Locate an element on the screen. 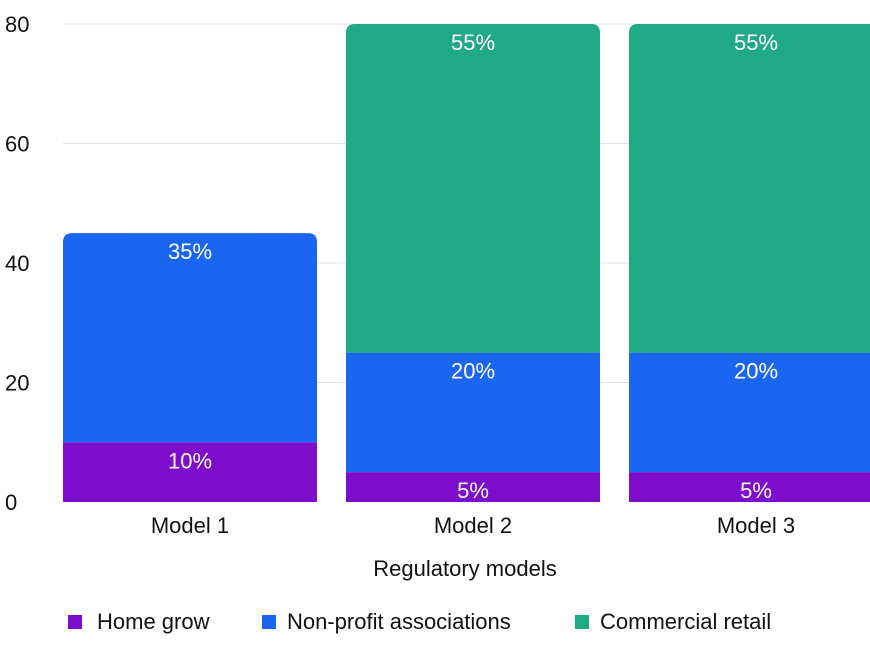  legend-label: Home grow is located at coordinates (153, 621).